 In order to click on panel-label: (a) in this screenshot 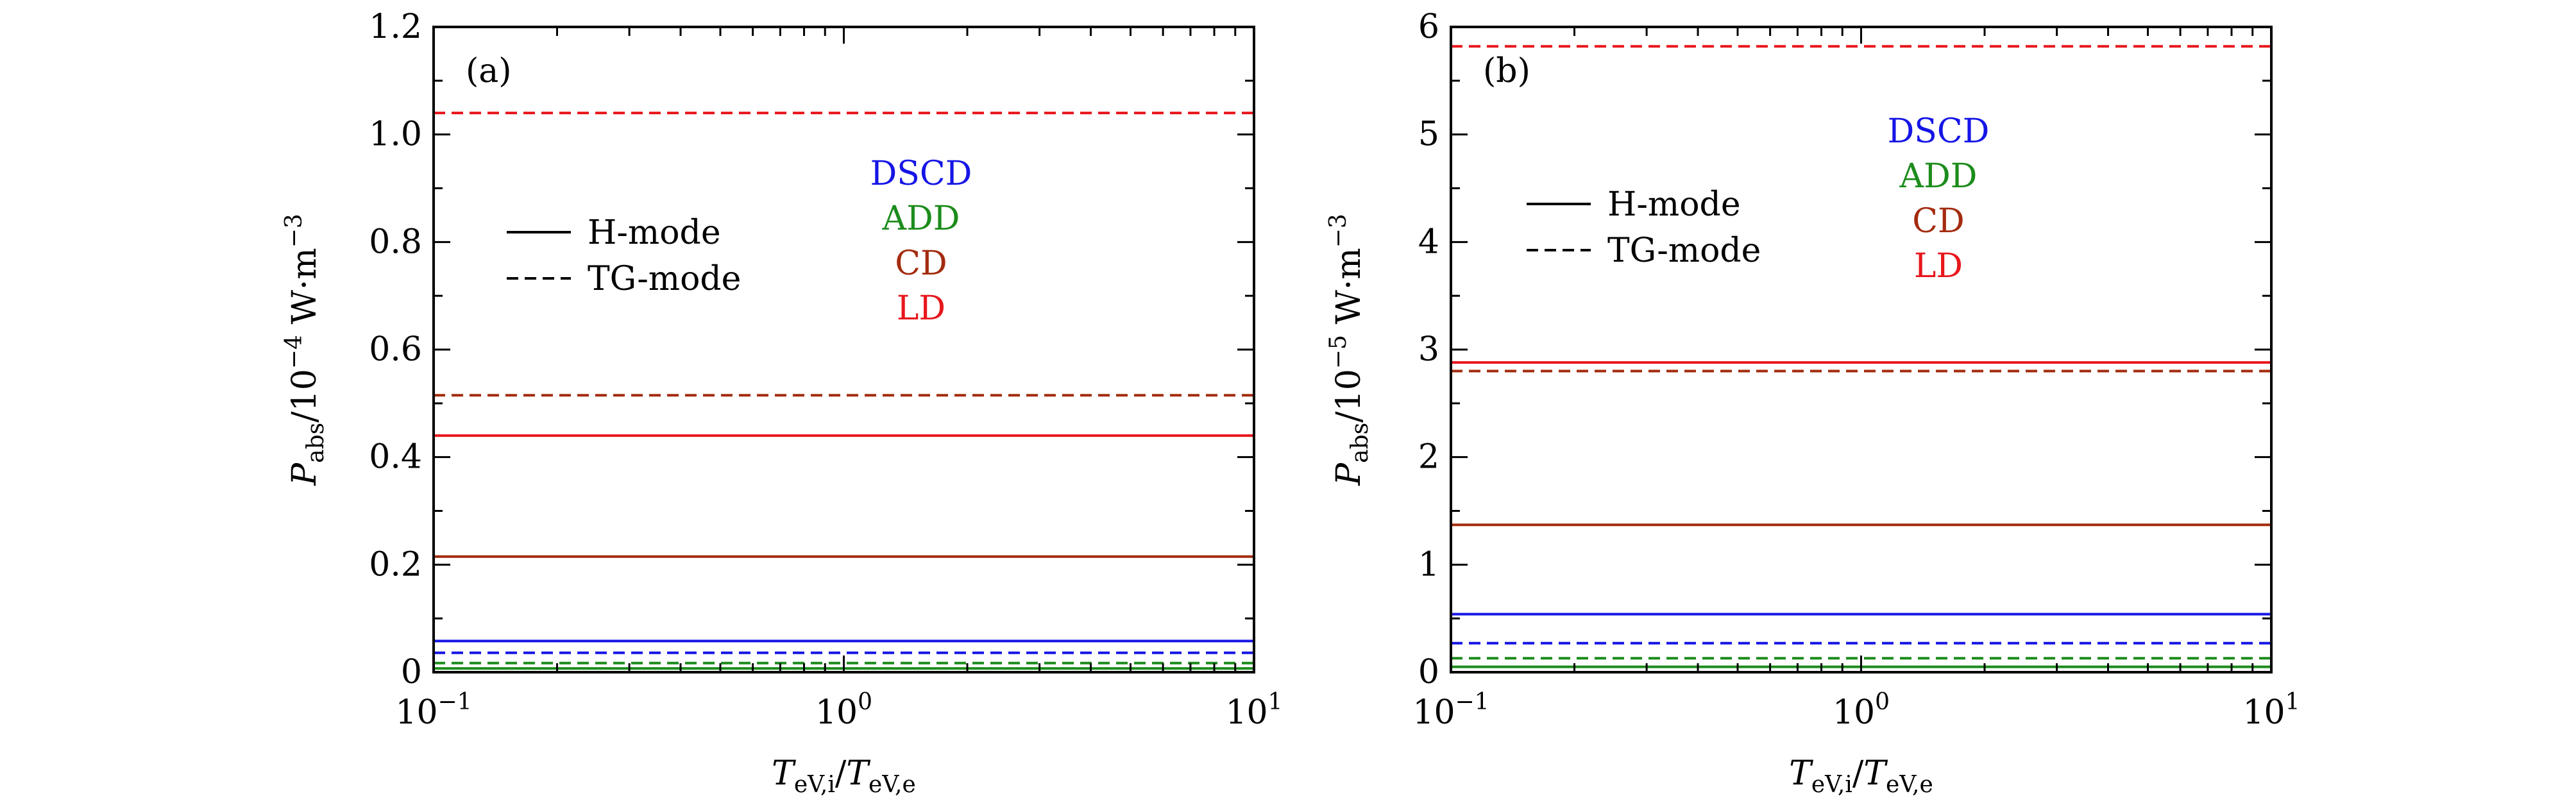, I will do `click(489, 71)`.